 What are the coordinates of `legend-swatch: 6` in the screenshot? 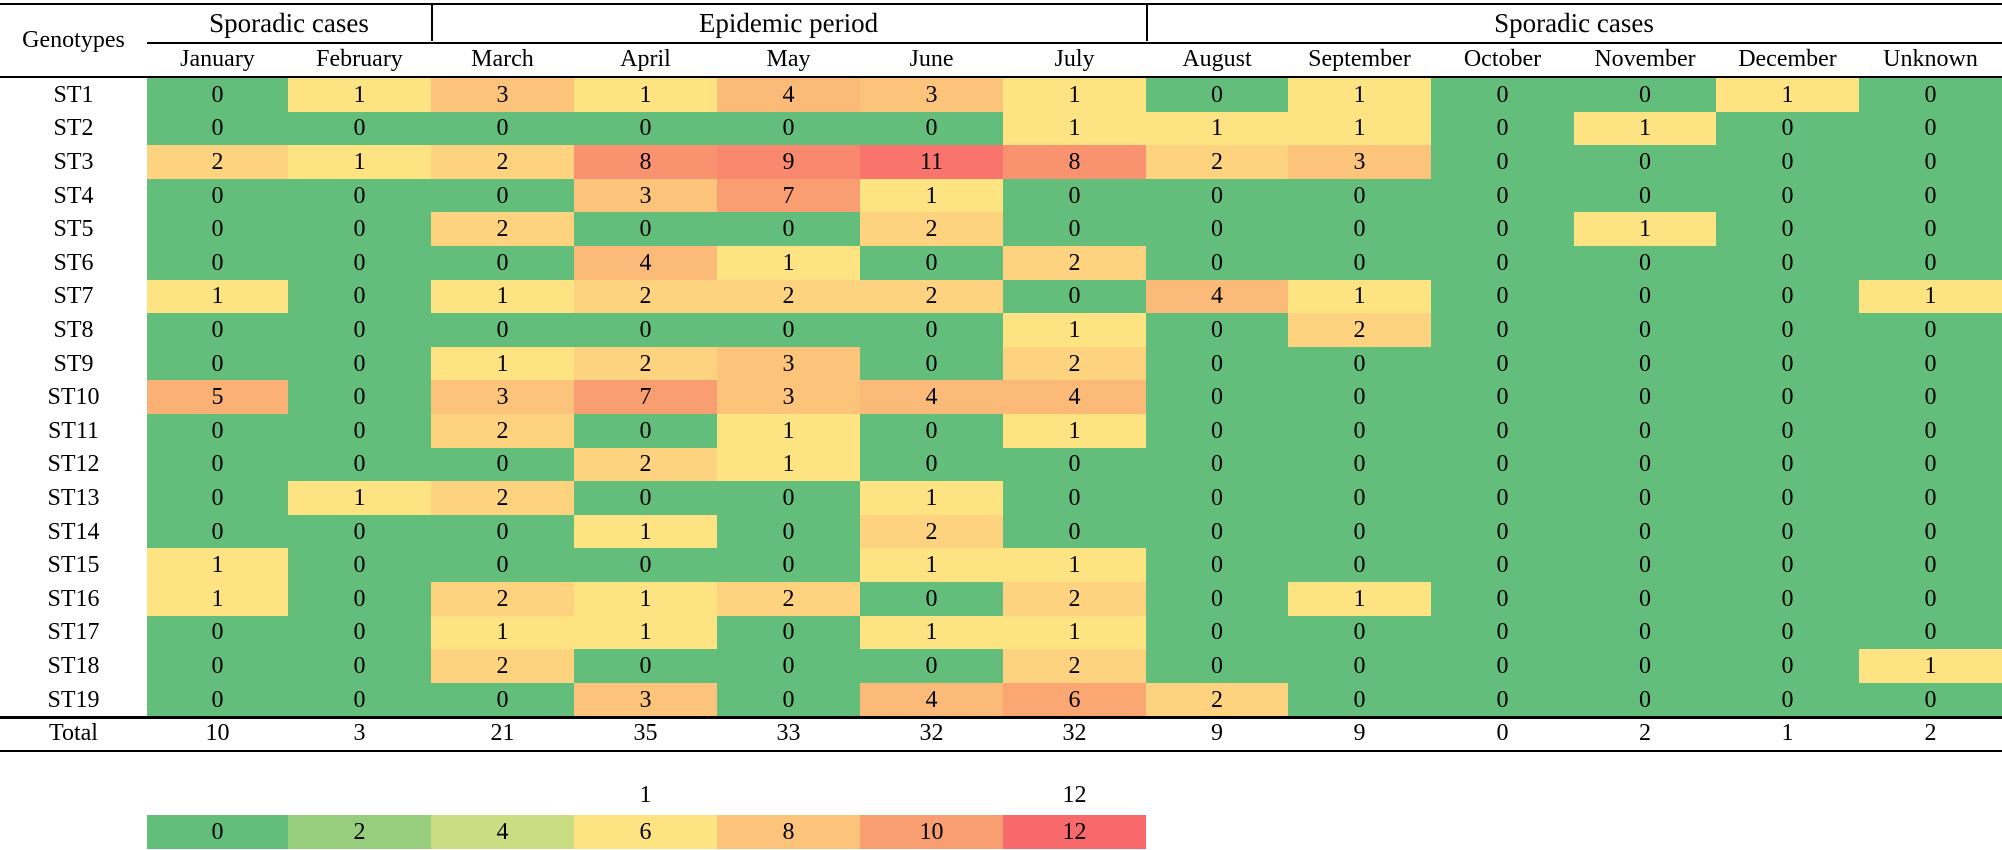 It's located at (645, 832).